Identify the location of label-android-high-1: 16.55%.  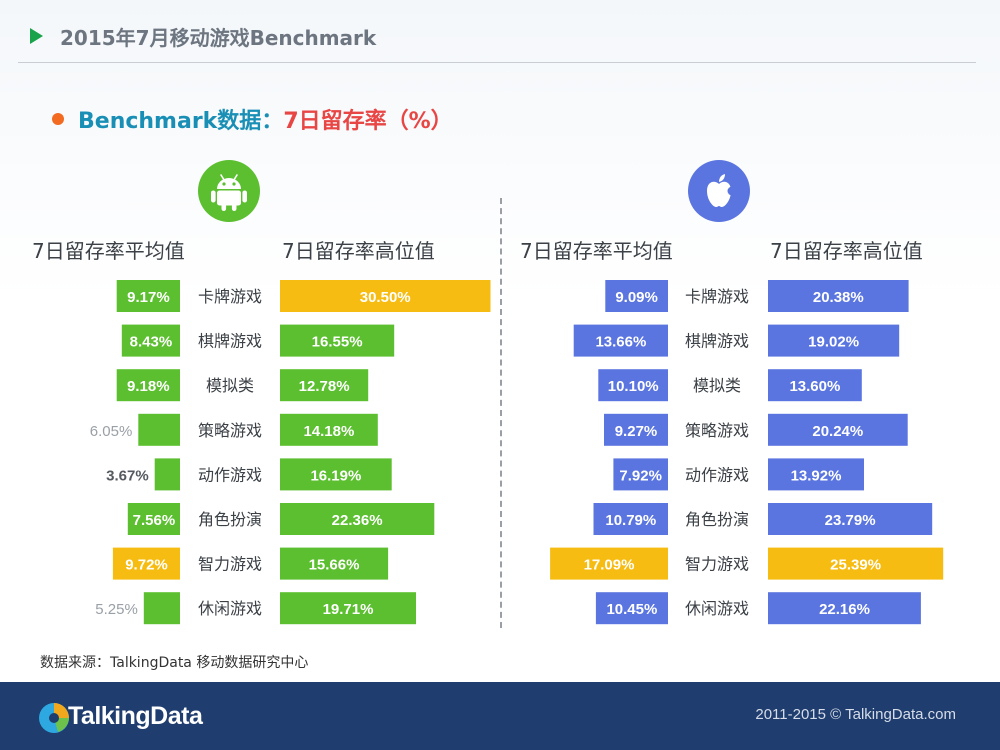
(337, 342).